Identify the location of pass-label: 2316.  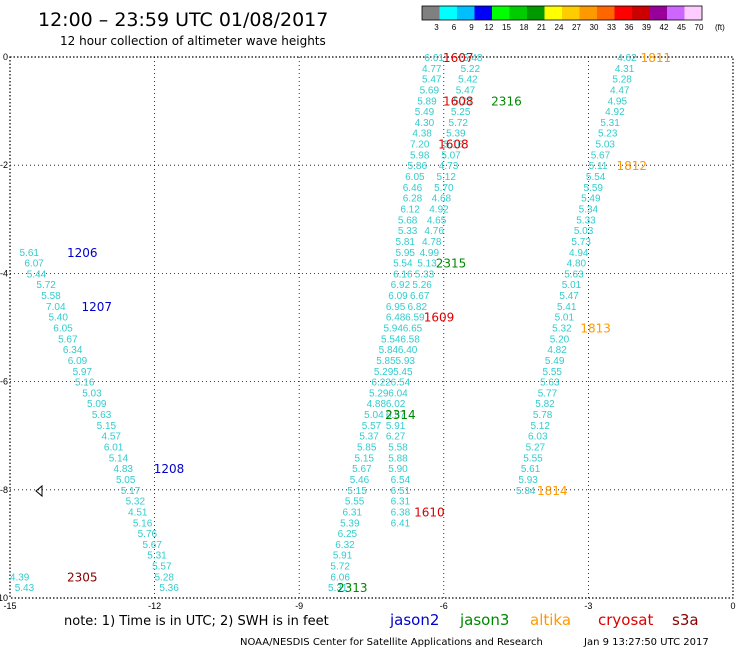
(506, 101).